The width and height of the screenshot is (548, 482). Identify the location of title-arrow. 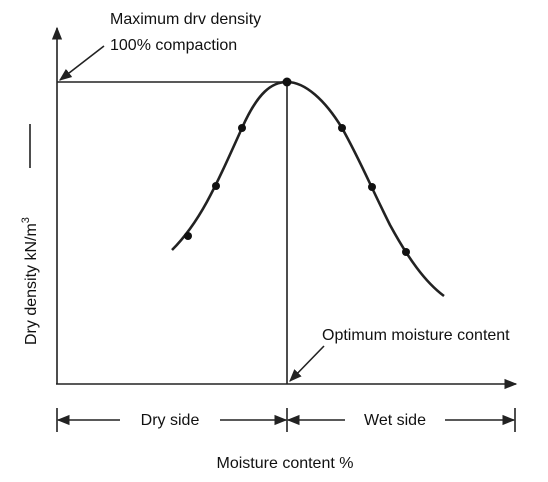
(81, 63).